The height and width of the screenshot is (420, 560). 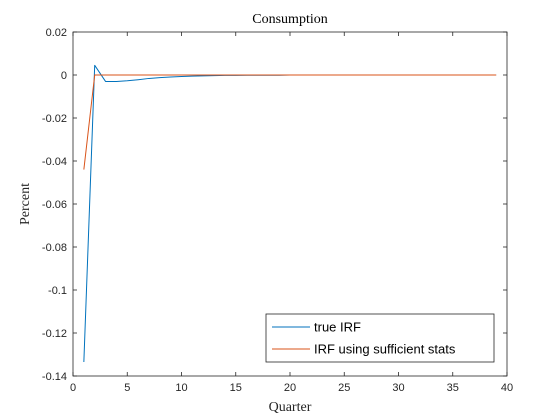 I want to click on x-tick-label: 25, so click(x=344, y=388).